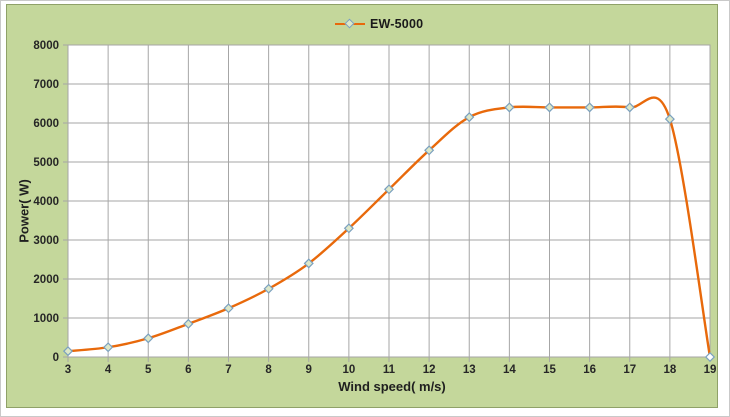  What do you see at coordinates (108, 370) in the screenshot?
I see `x-tick-label: 4` at bounding box center [108, 370].